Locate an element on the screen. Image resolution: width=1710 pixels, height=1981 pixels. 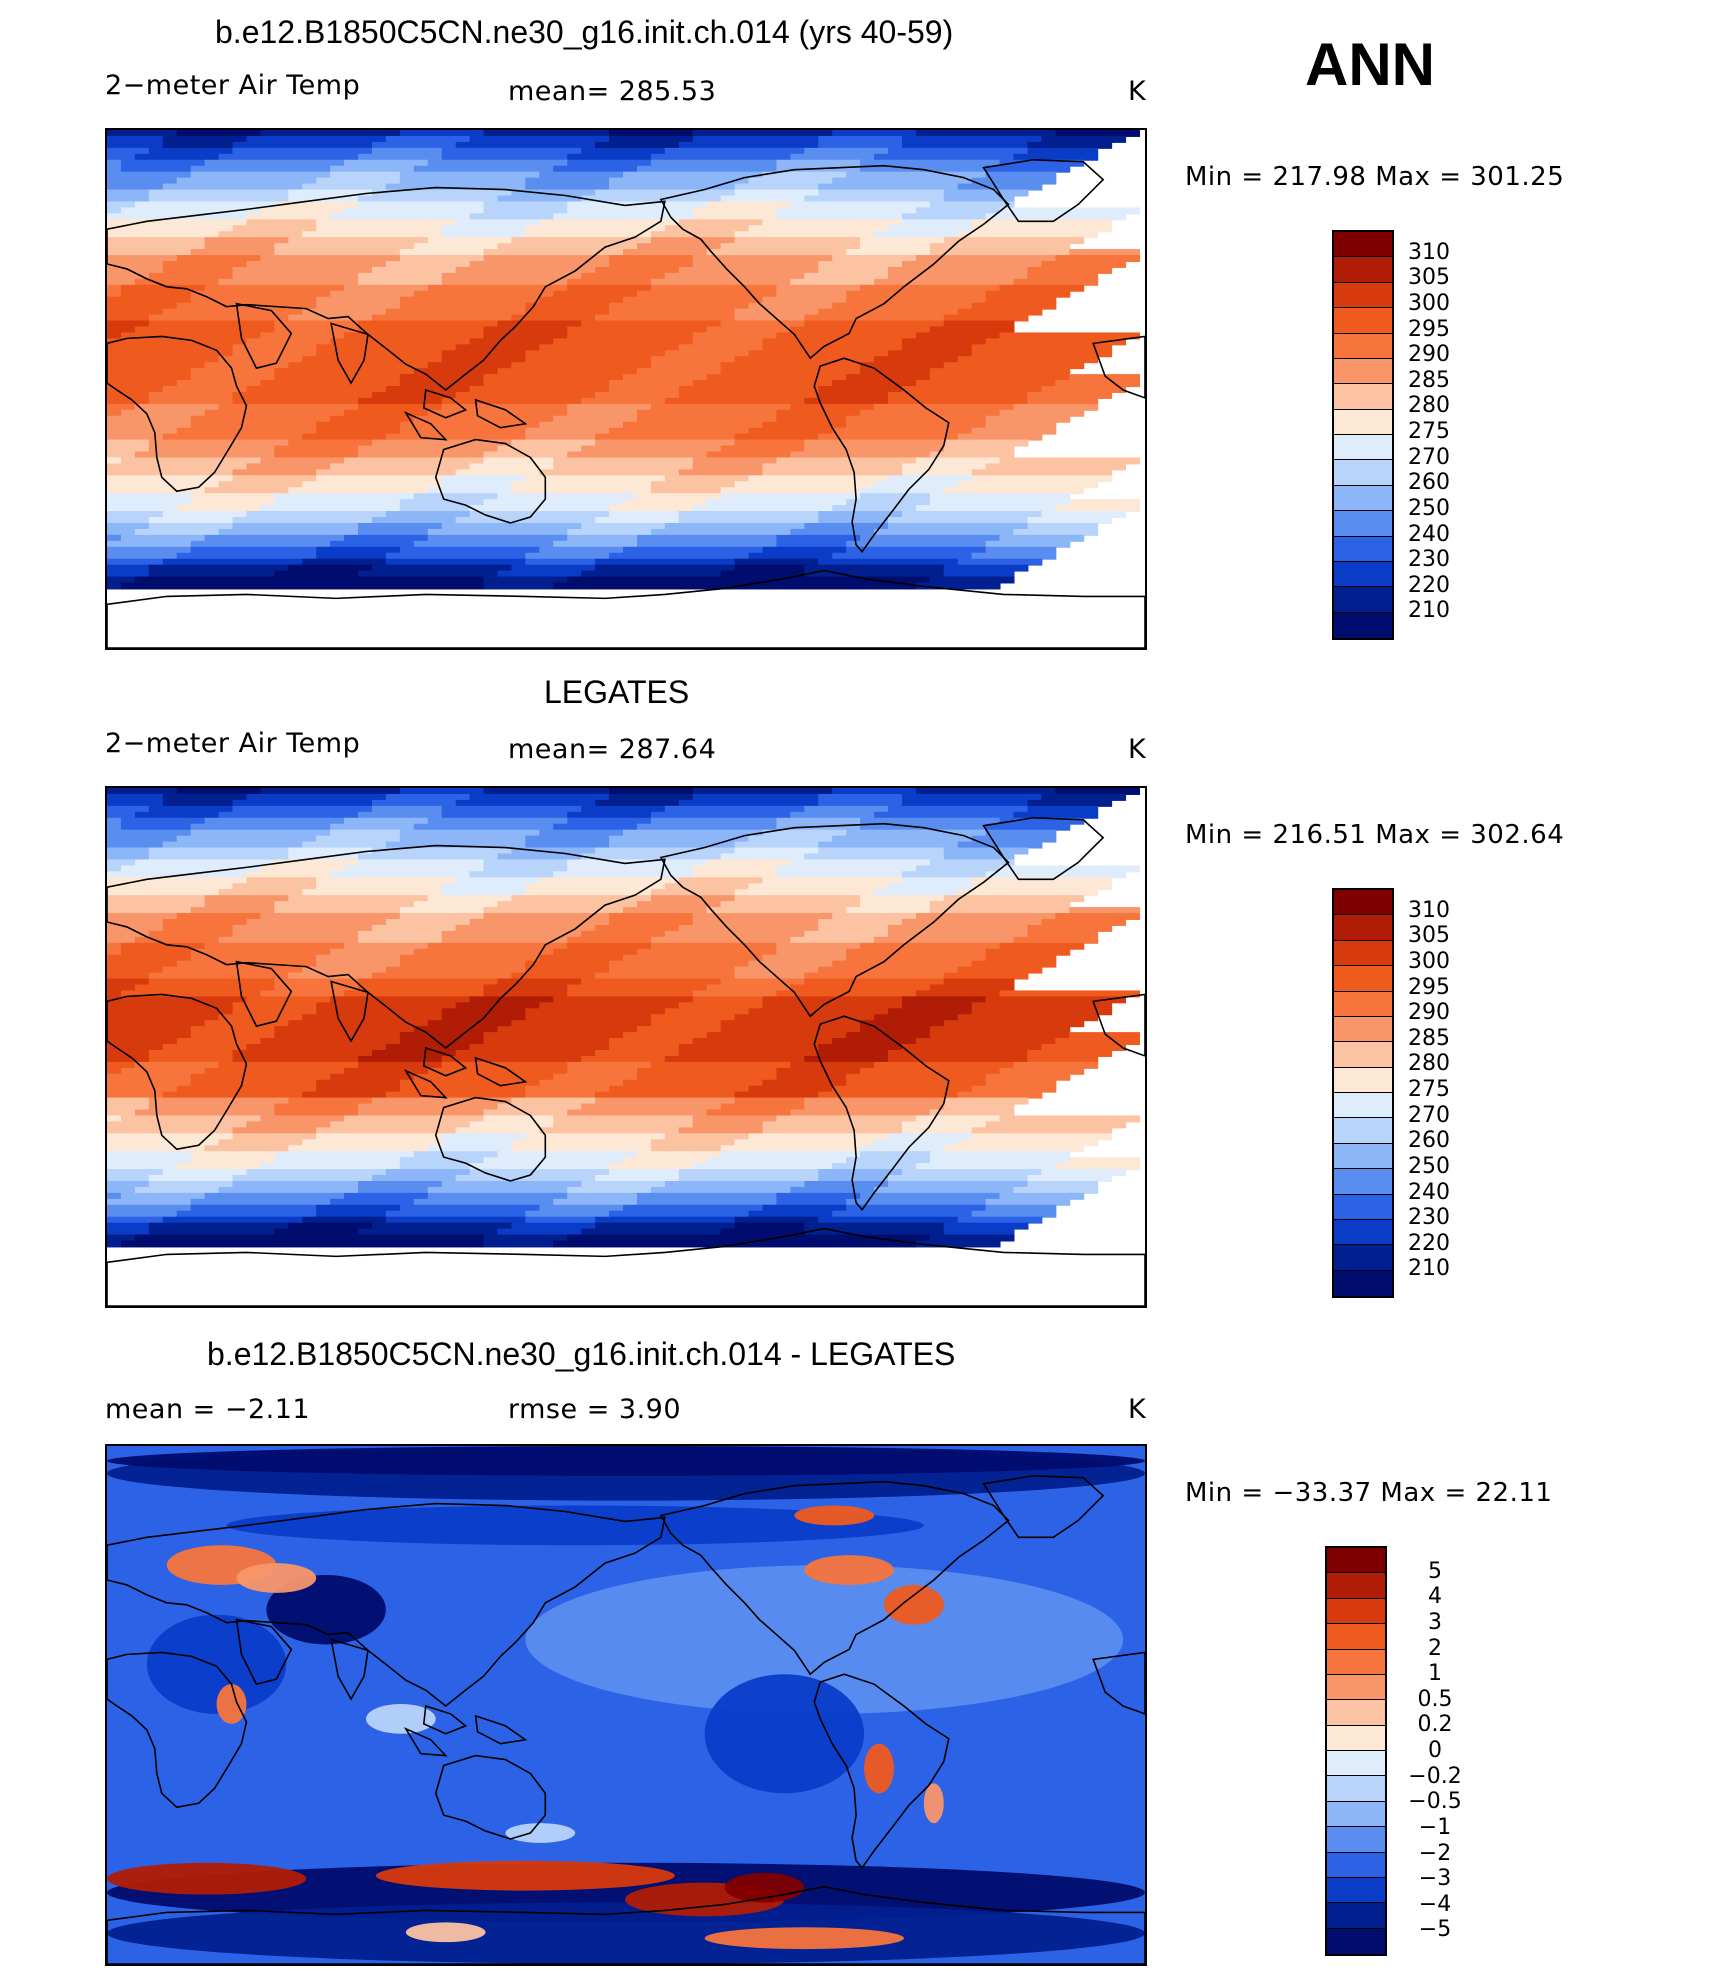
colorbar-level-label: 3 is located at coordinates (1435, 1622).